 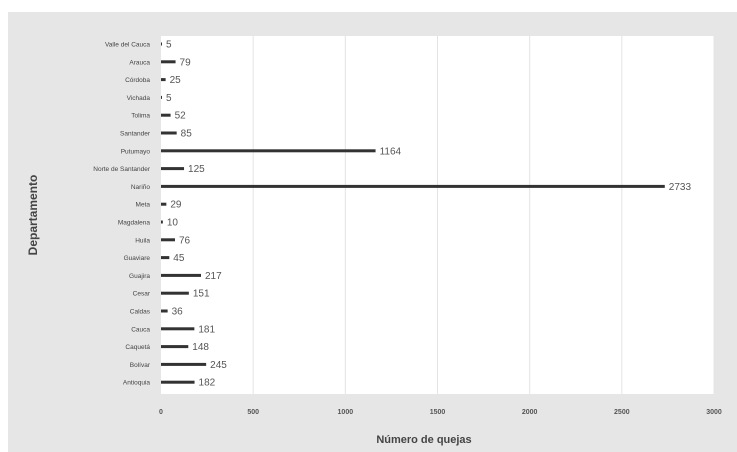 I want to click on x-tick-label: 1000, so click(x=346, y=412).